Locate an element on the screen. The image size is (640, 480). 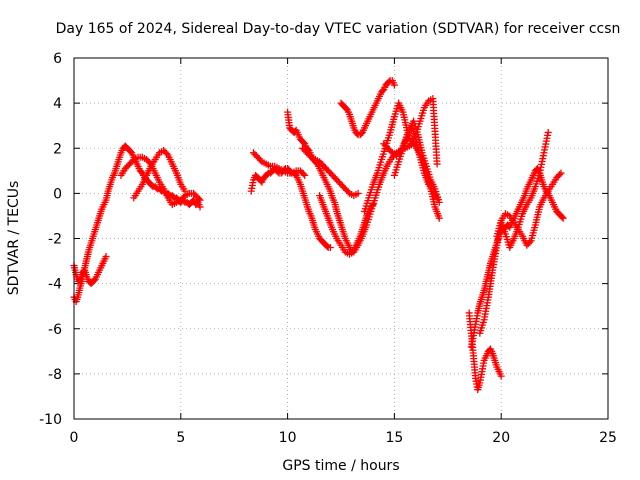
x-tick-label: 25 is located at coordinates (608, 438).